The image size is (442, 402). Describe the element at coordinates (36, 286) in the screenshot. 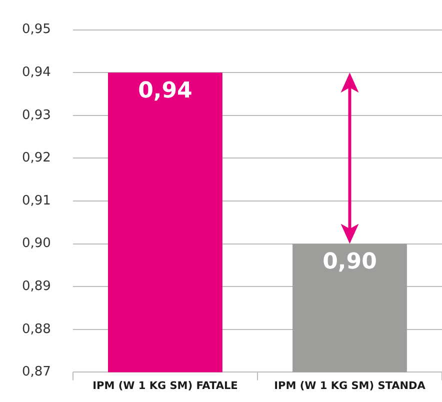

I see `y-tick-label: 0,89` at that location.